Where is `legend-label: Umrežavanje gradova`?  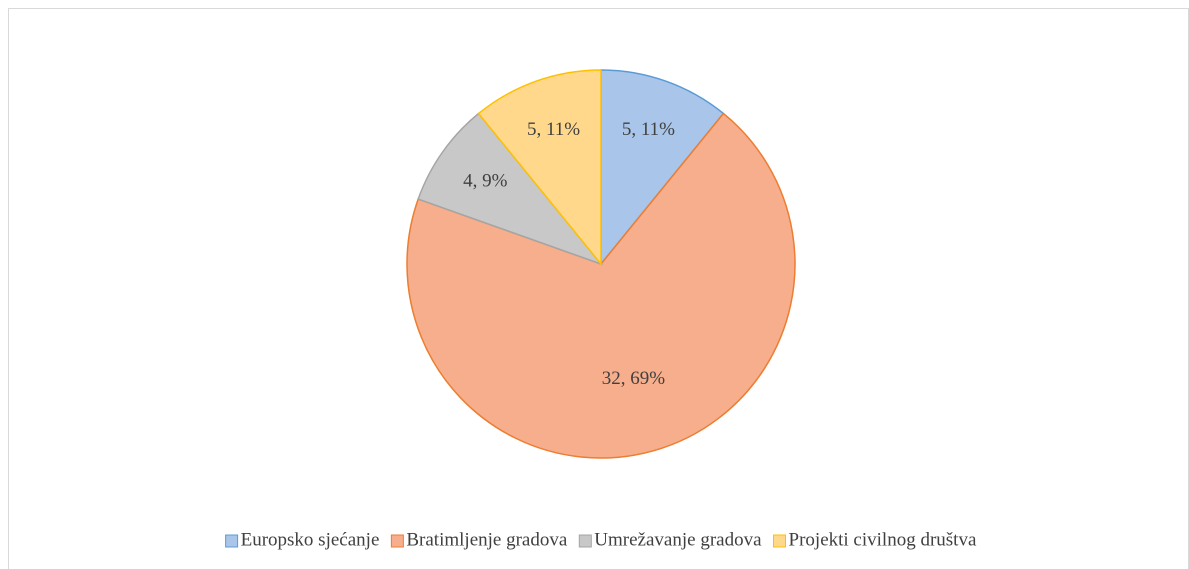 legend-label: Umrežavanje gradova is located at coordinates (678, 539).